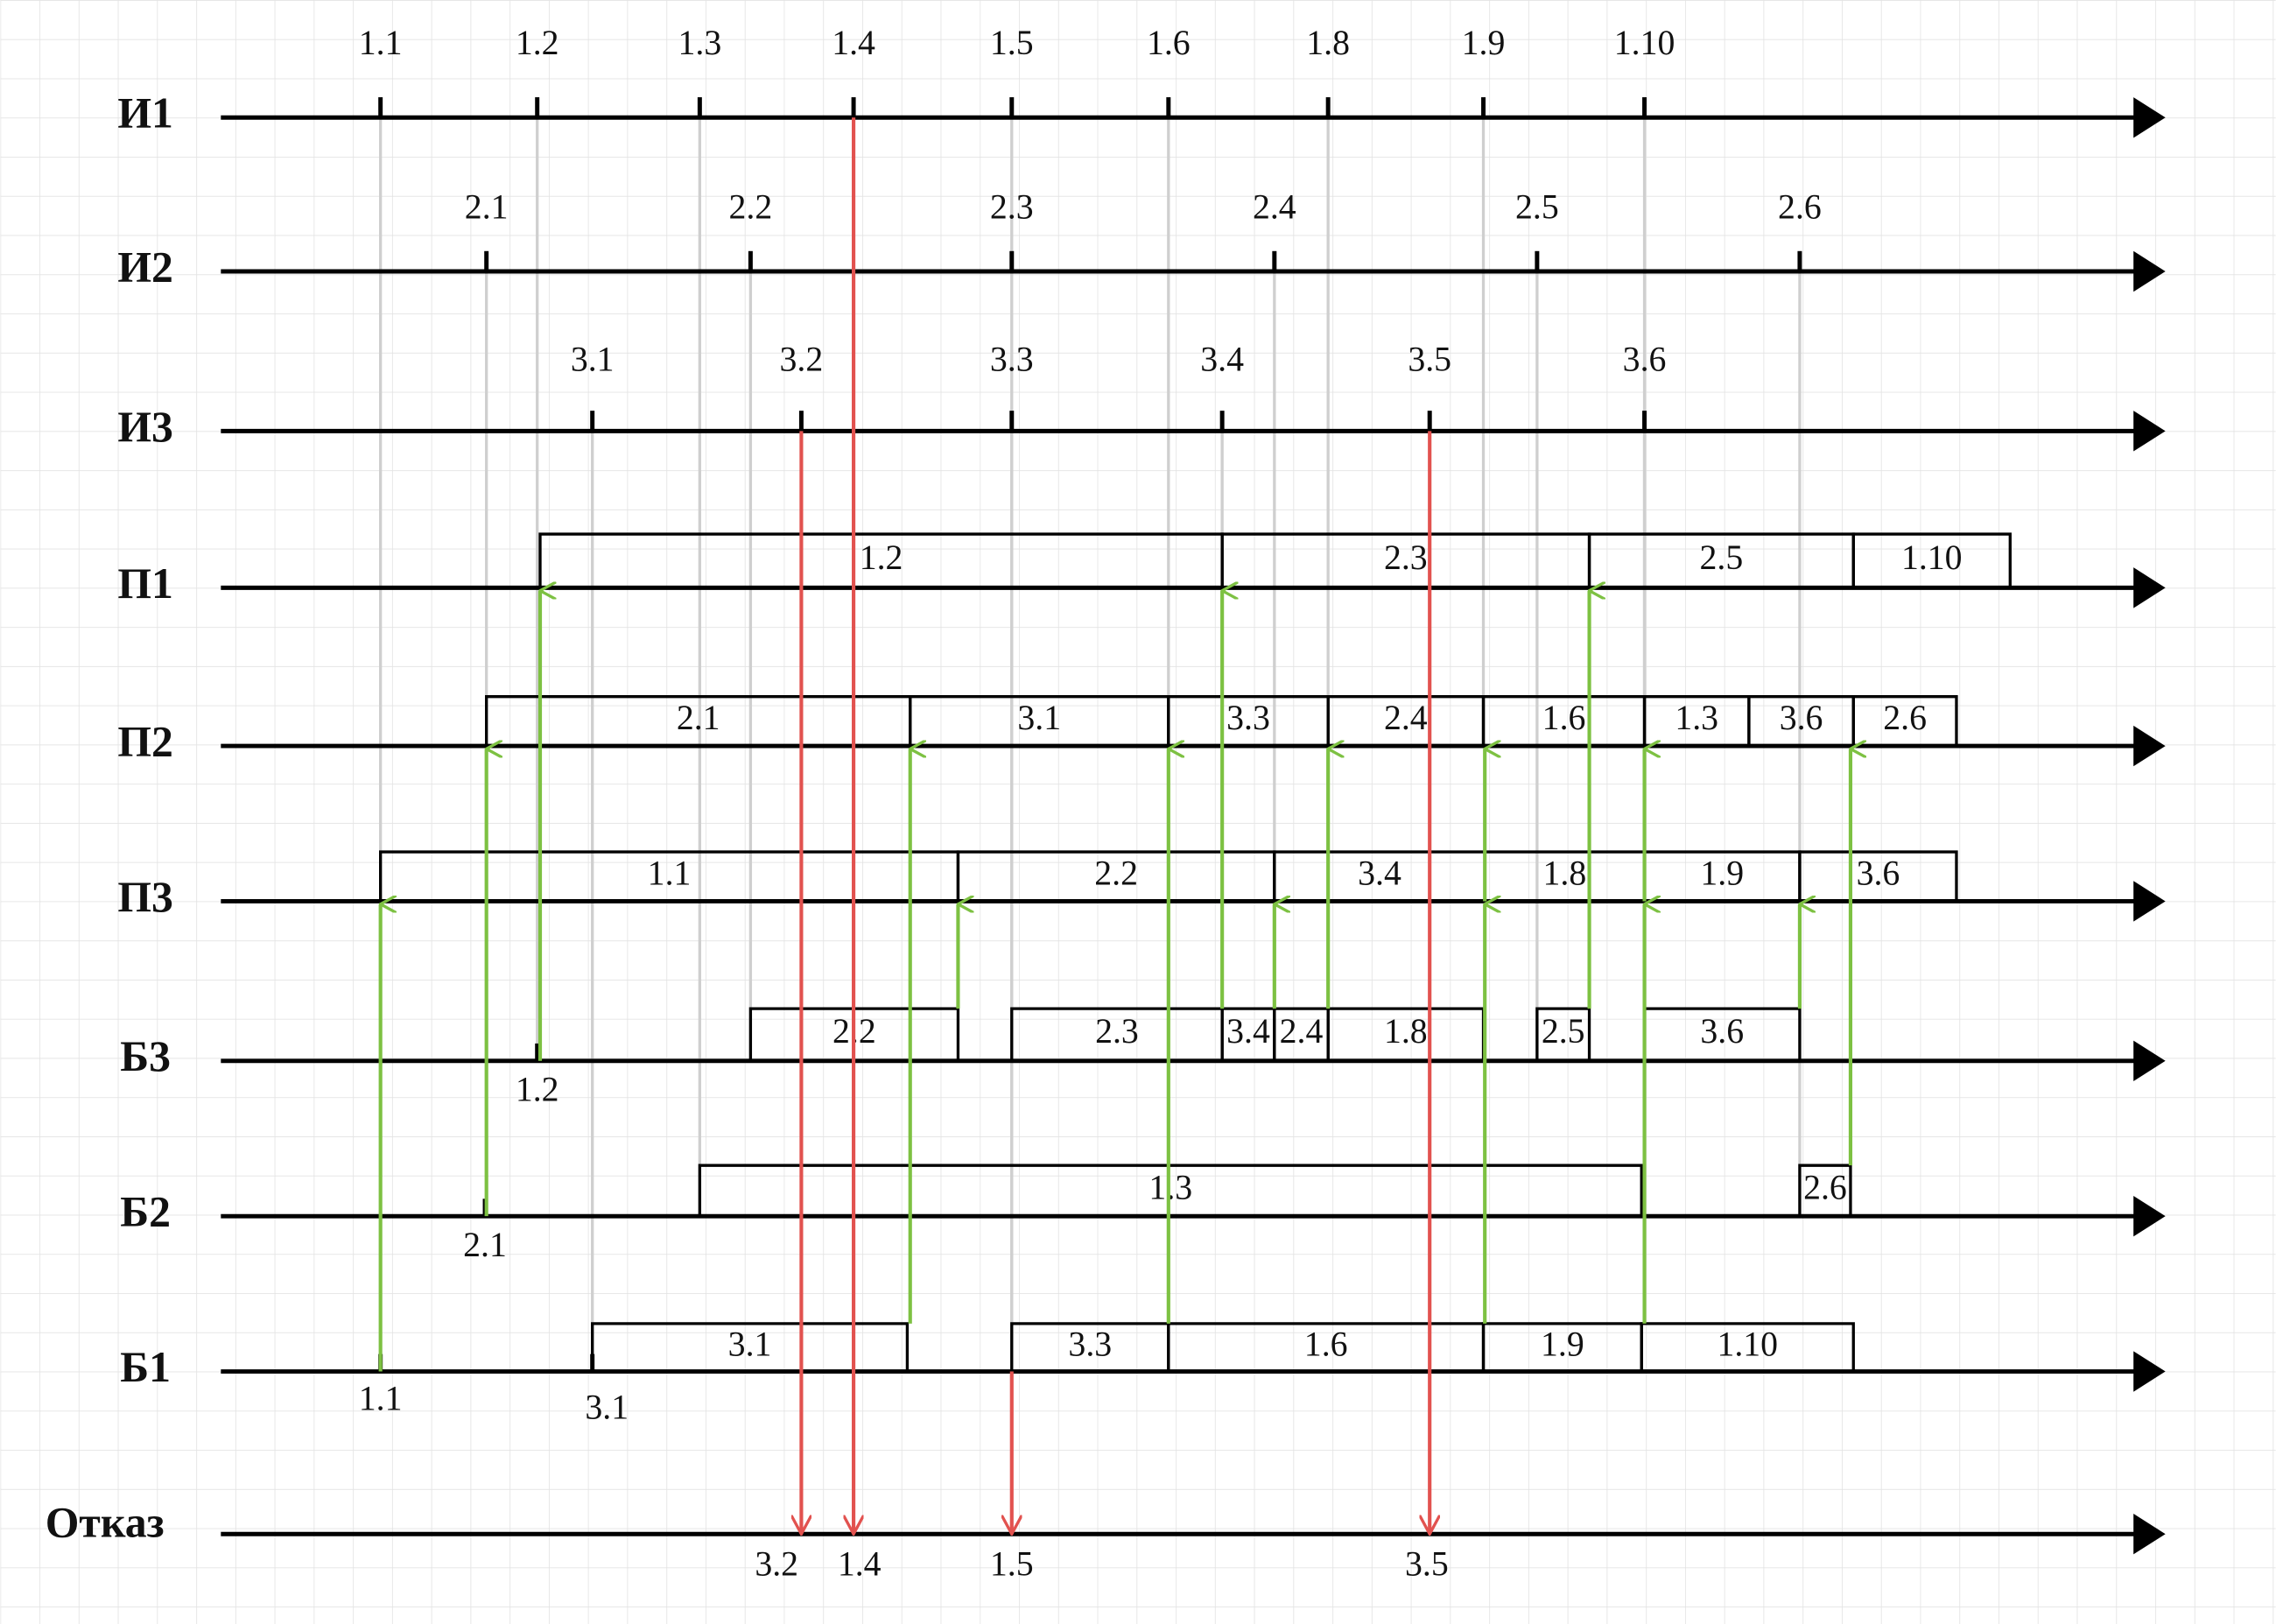 The image size is (2276, 1624). I want to click on event-label: 2.3, so click(1012, 206).